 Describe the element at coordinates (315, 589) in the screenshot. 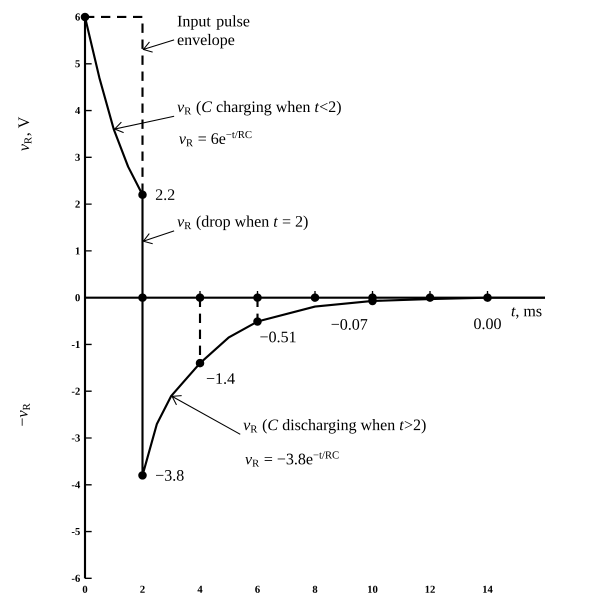

I see `x-tick-label: 8` at that location.